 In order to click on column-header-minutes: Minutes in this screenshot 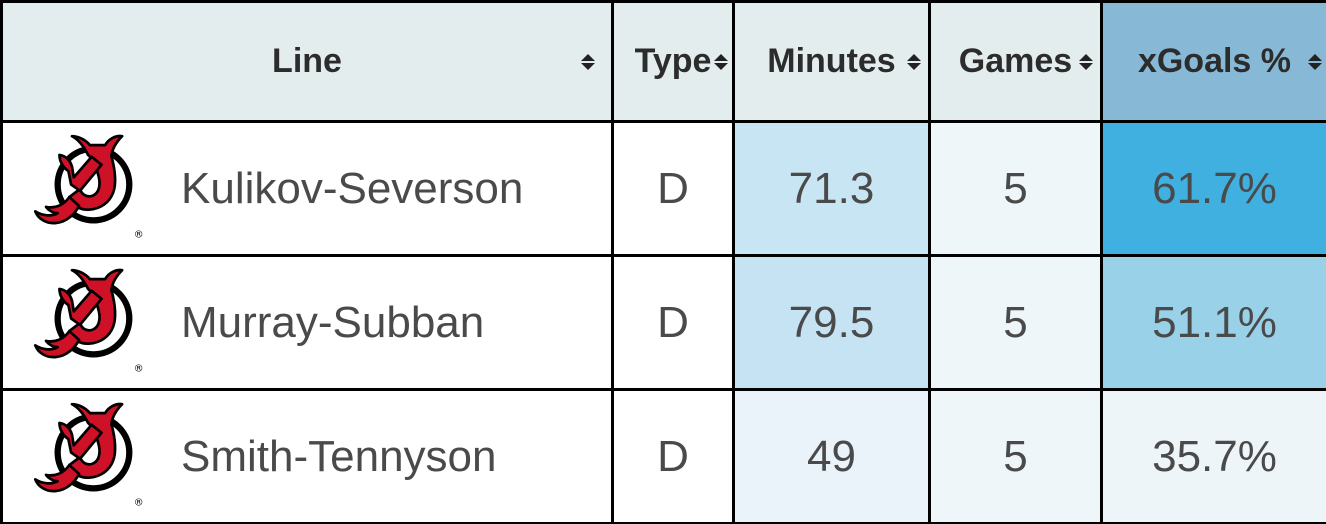, I will do `click(831, 61)`.